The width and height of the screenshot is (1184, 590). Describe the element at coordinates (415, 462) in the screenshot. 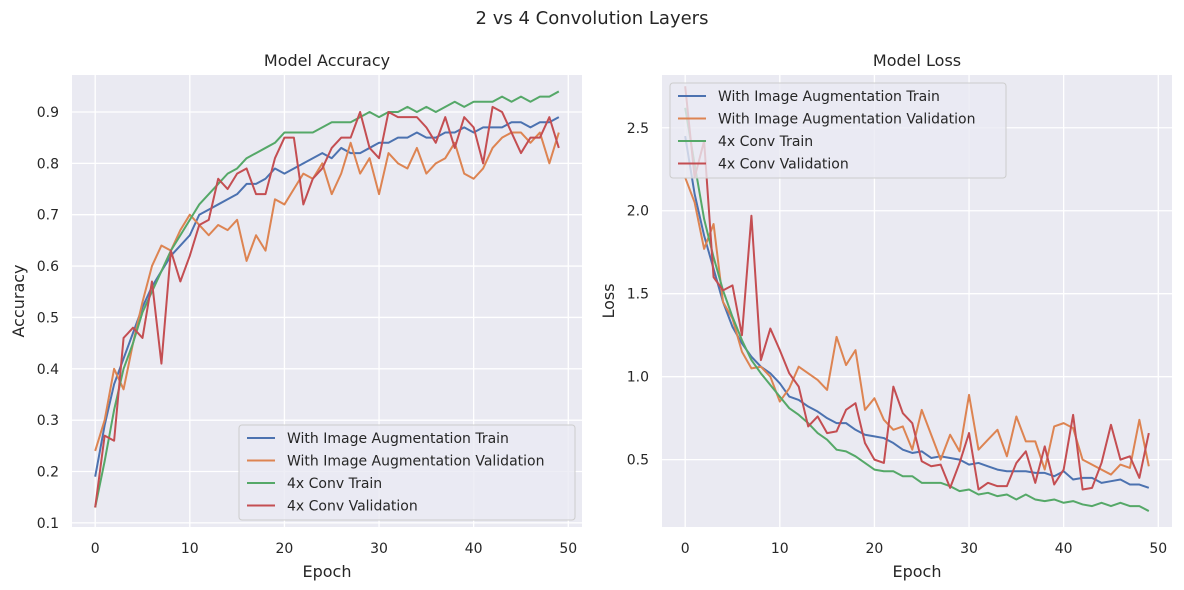

I see `accuracy-legend-label-2: With Image Augmentation Validation` at that location.